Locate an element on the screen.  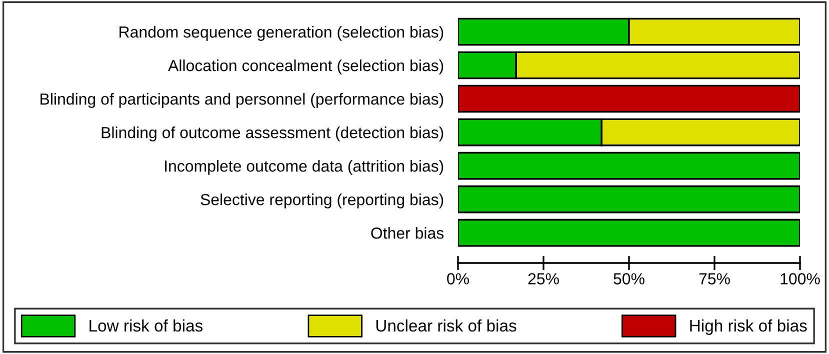
y-tick-label: Other bias is located at coordinates (407, 233).